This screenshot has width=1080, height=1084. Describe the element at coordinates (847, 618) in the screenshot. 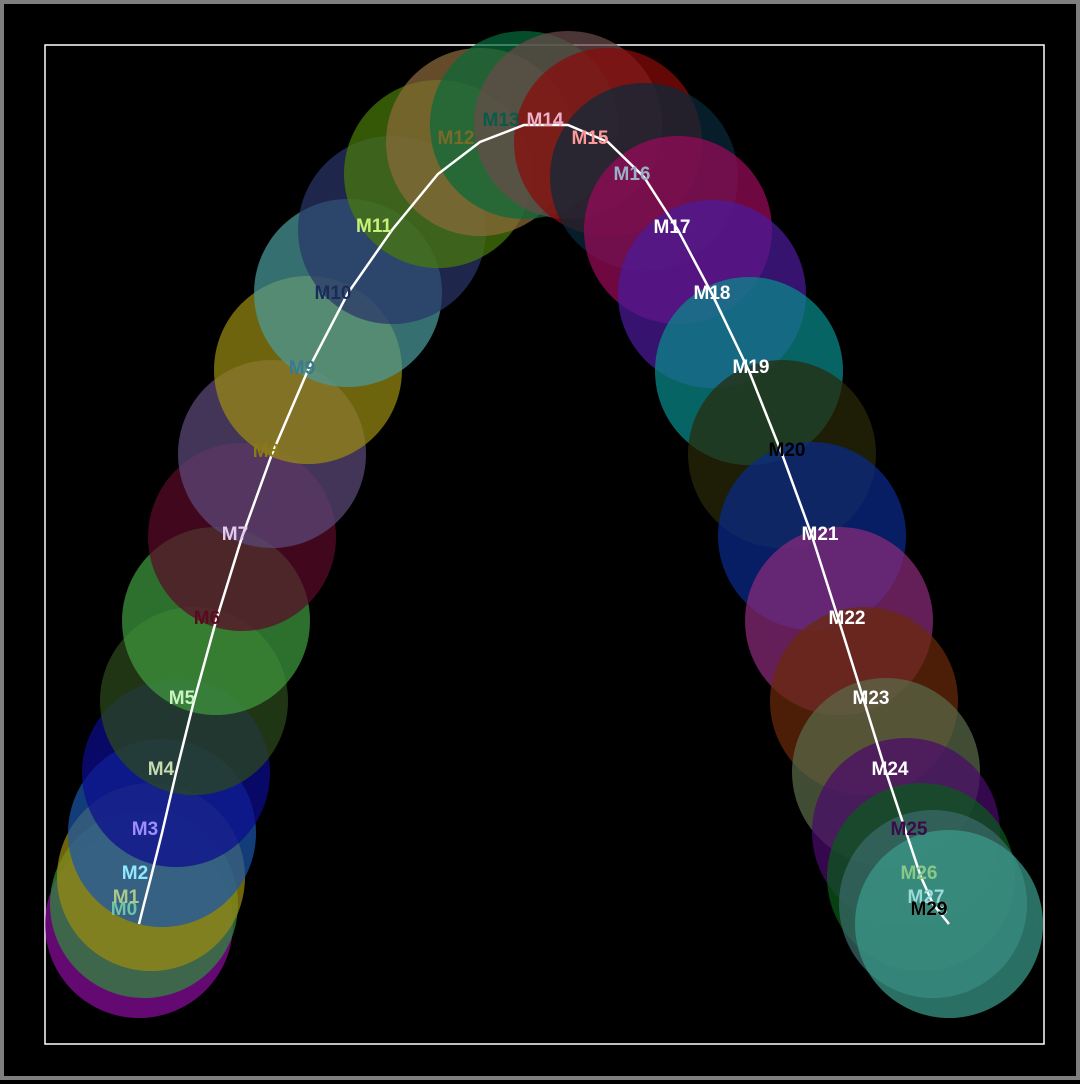

I see `marker-label-m22: M22` at that location.